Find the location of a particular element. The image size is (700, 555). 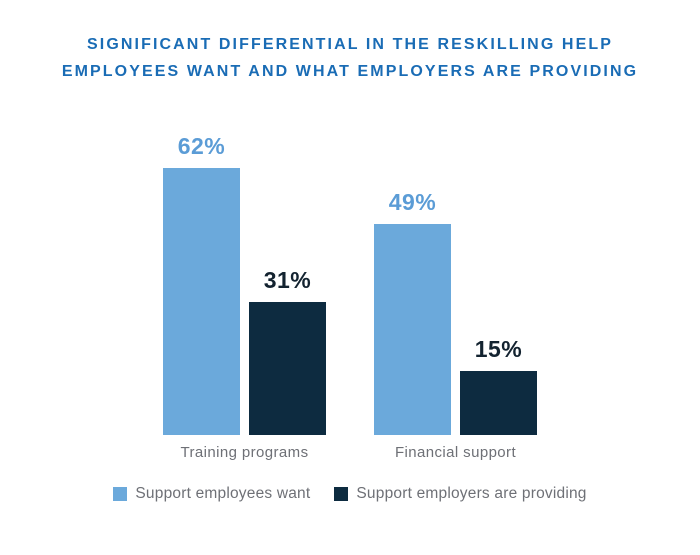

value-label-financial-providing: 15% is located at coordinates (498, 348).